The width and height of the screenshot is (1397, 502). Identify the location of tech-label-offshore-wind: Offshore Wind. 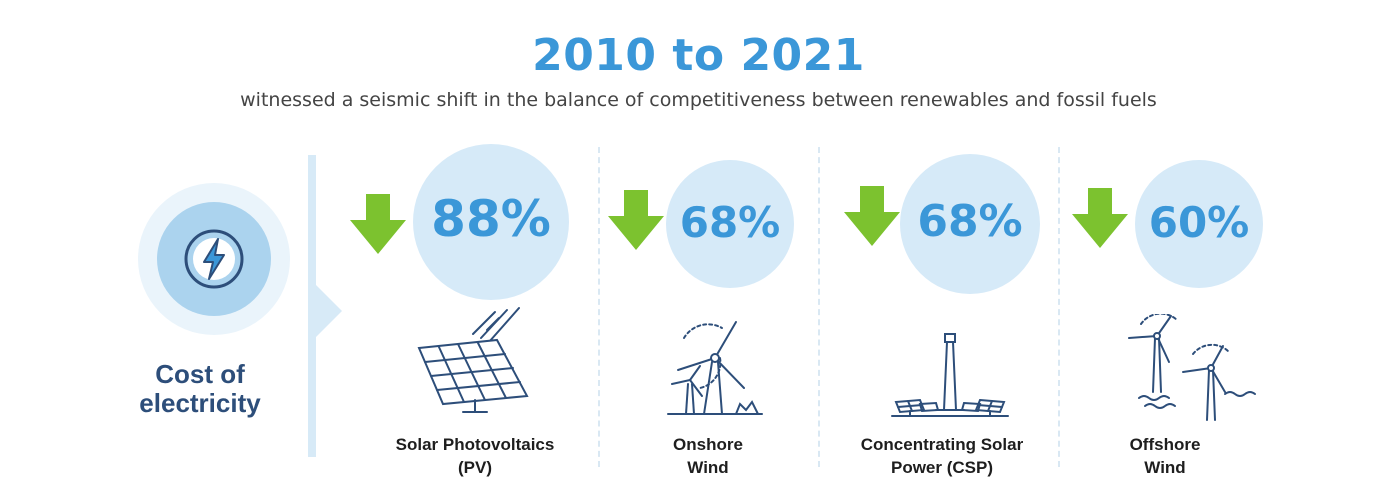
(1165, 456).